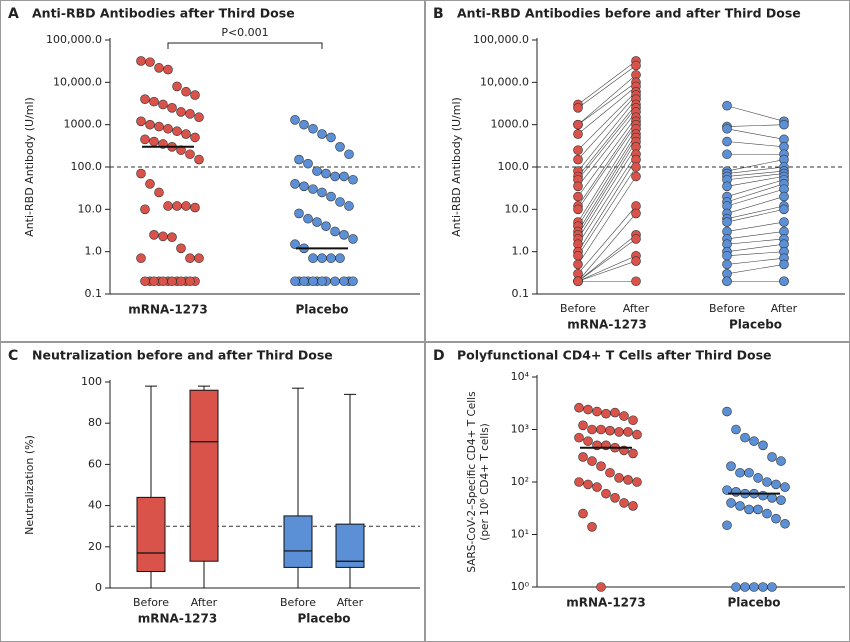  I want to click on y-tick-label: 100.0, so click(514, 166).